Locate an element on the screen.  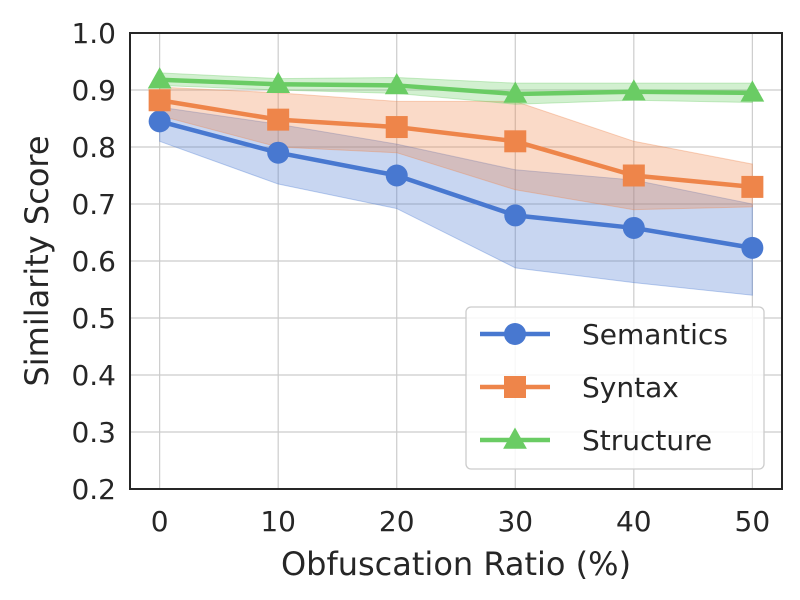
line-syntax is located at coordinates (456, 144).